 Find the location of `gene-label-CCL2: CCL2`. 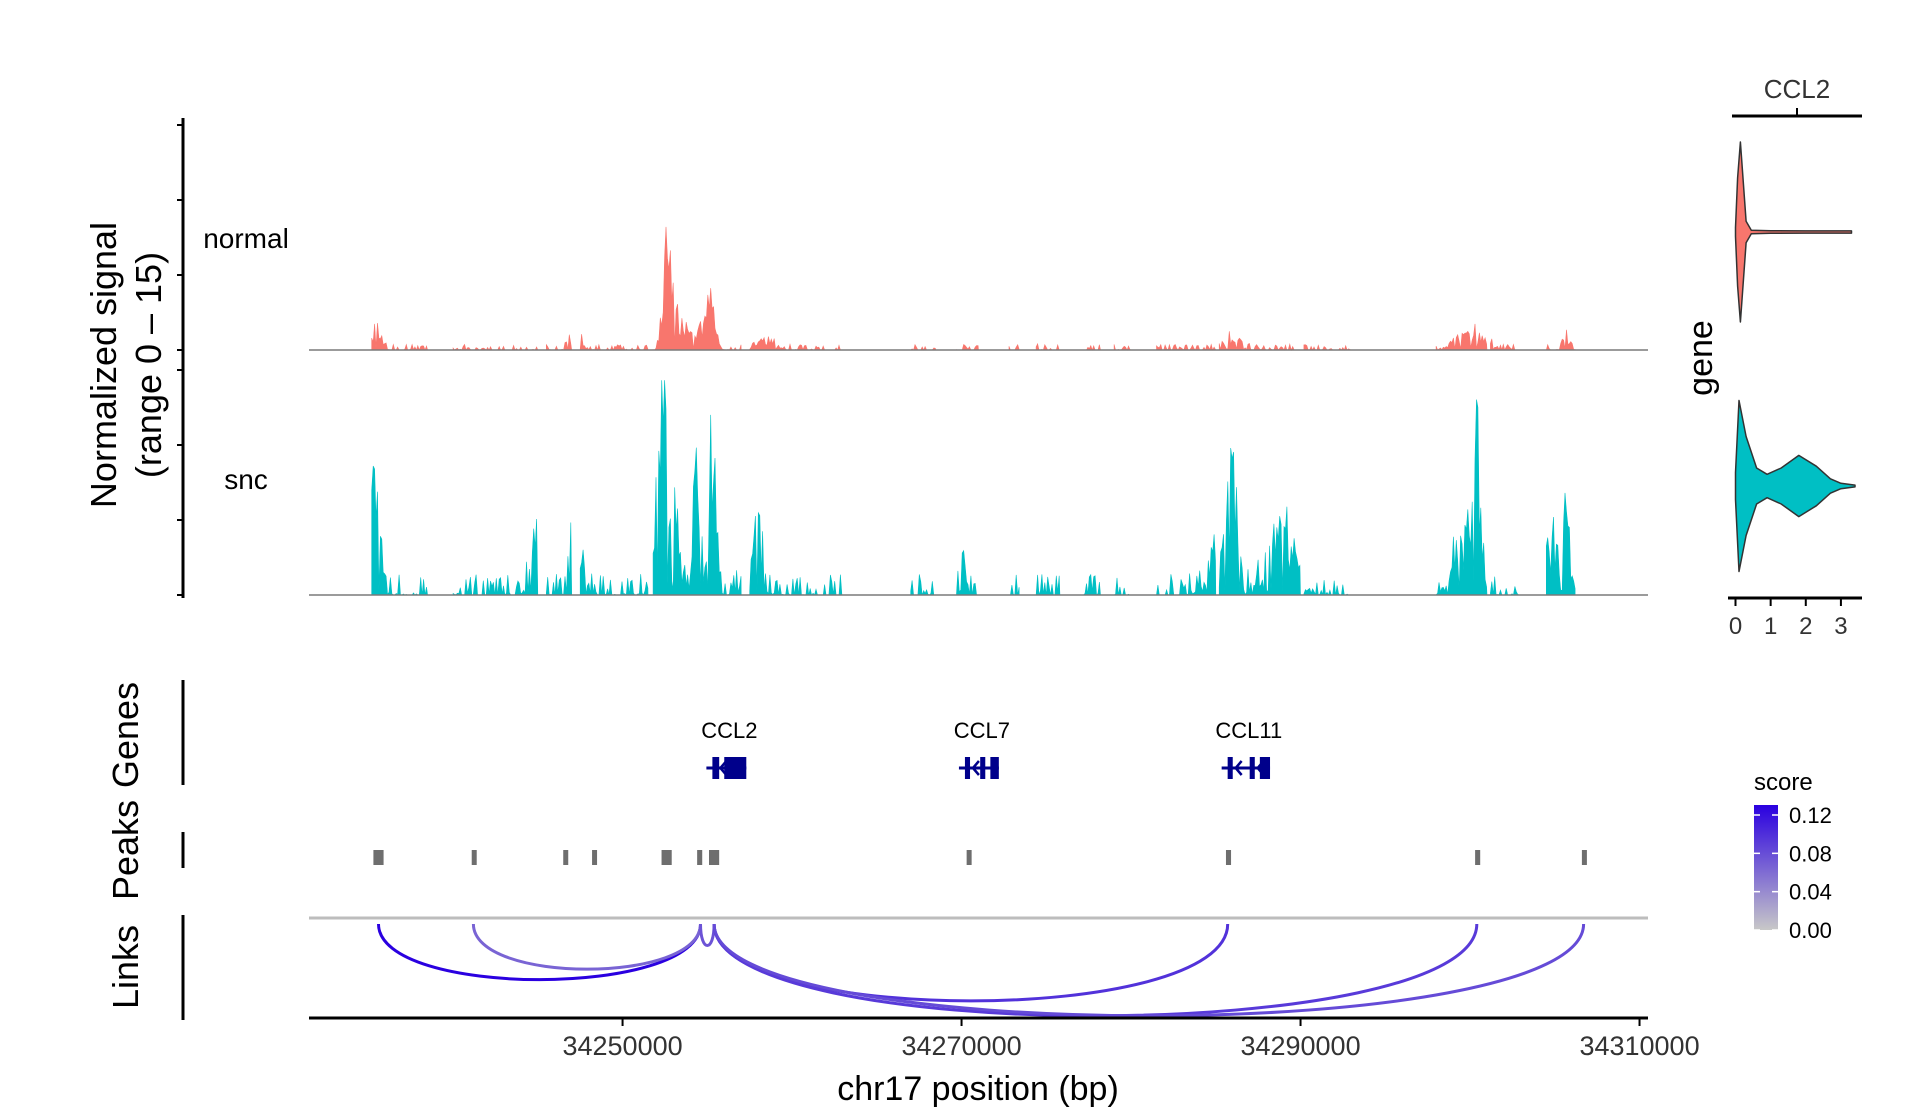

gene-label-CCL2: CCL2 is located at coordinates (729, 730).